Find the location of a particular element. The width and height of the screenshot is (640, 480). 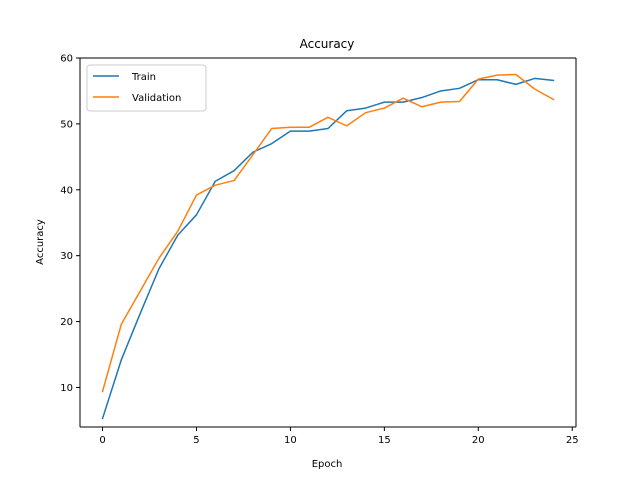

y-tick-label: 50 is located at coordinates (66, 124).